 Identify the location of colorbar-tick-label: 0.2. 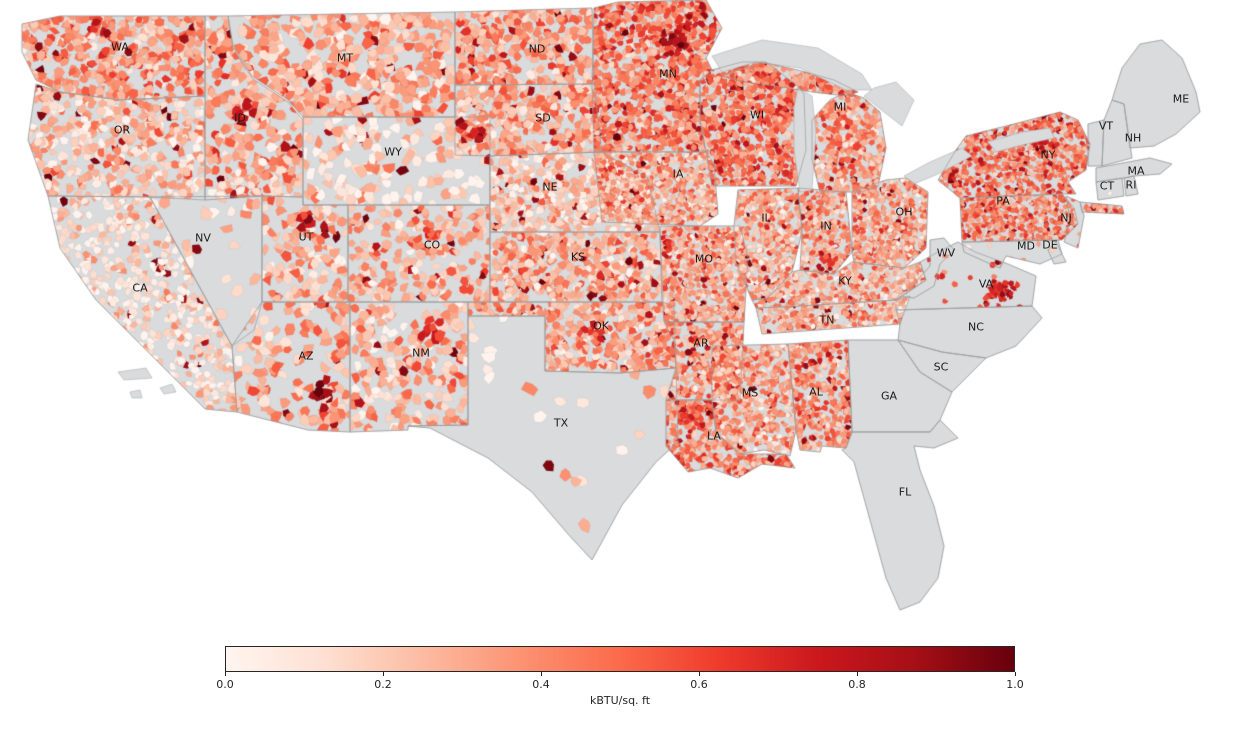
(383, 684).